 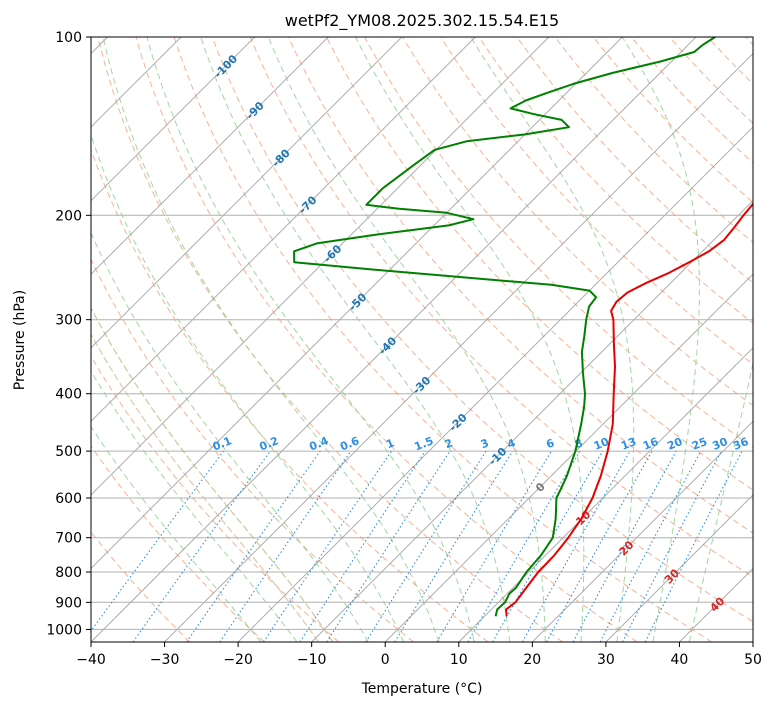 I want to click on x-tick-label: −30, so click(x=165, y=660).